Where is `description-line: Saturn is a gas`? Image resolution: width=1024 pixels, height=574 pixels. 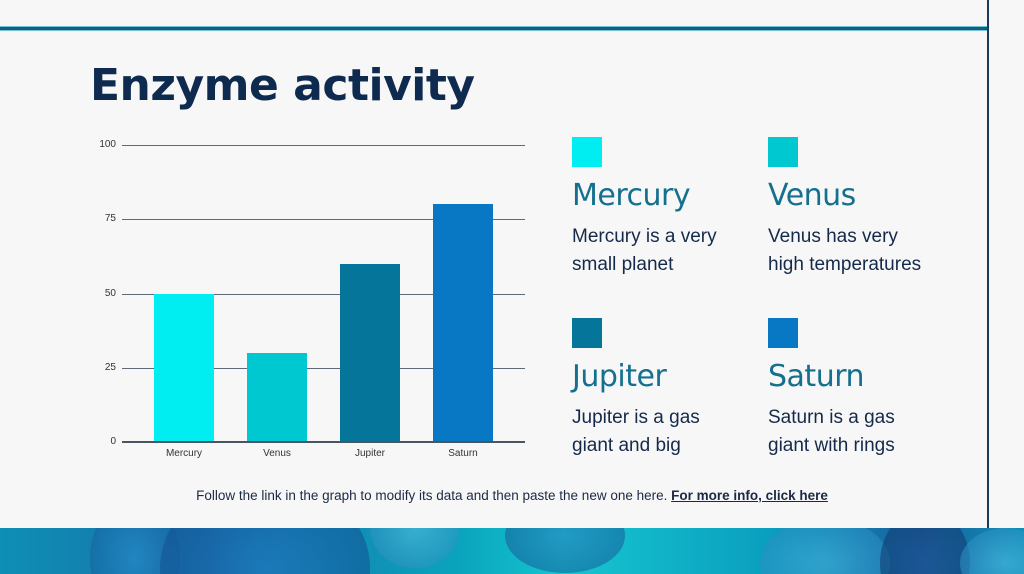
description-line: Saturn is a gas is located at coordinates (831, 417).